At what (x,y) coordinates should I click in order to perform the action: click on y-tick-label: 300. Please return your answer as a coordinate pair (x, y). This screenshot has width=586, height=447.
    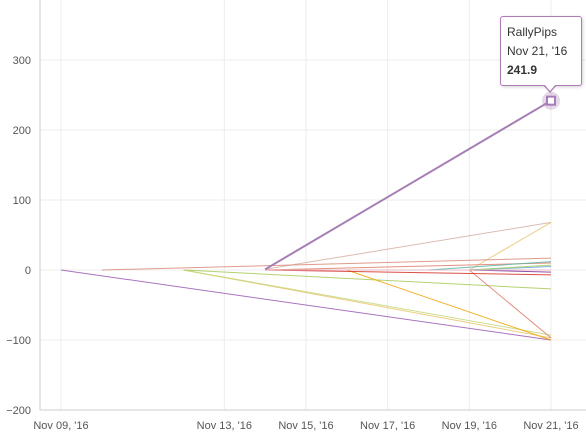
    Looking at the image, I should click on (22, 61).